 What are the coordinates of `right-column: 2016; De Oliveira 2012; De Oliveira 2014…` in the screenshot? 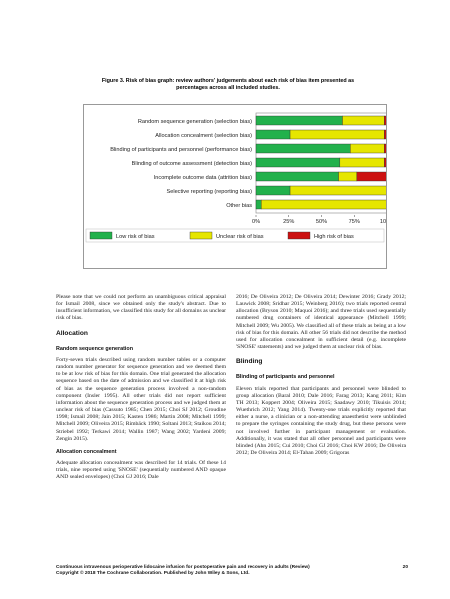 It's located at (321, 377).